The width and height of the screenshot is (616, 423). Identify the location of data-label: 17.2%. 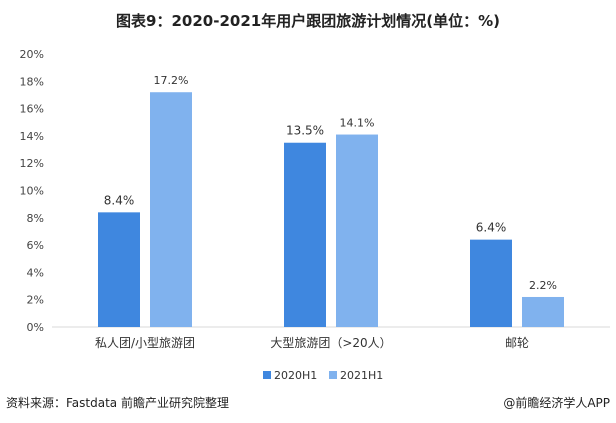
(171, 80).